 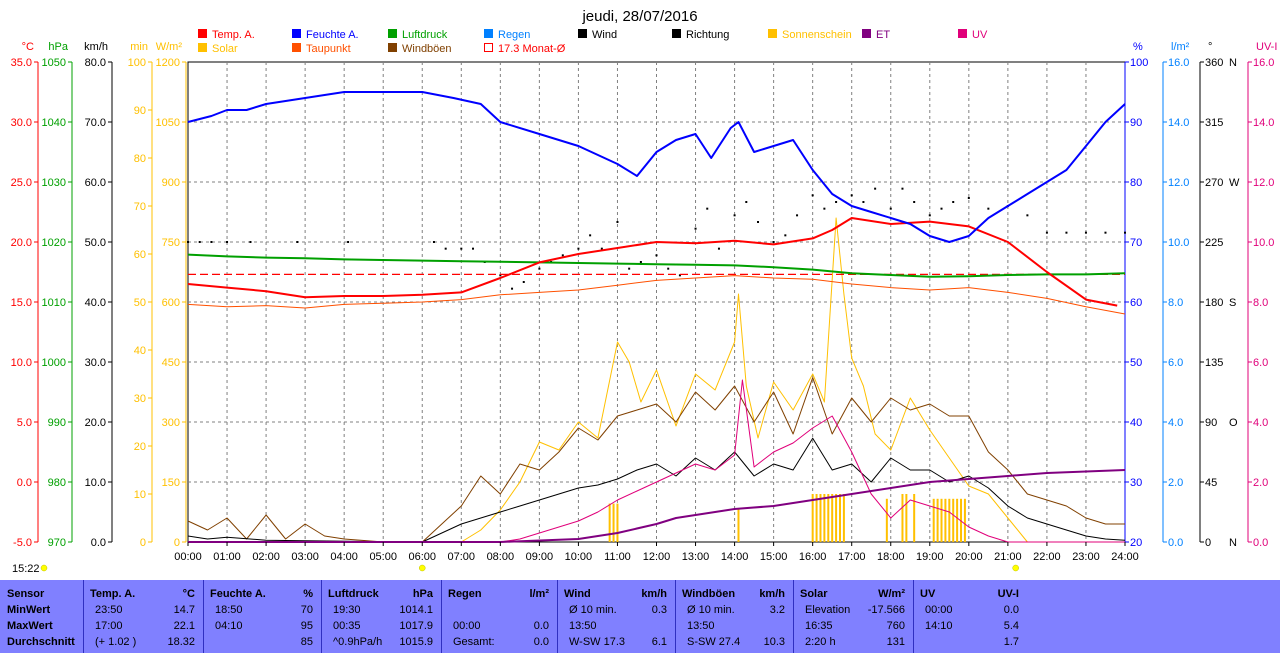 What do you see at coordinates (113, 594) in the screenshot?
I see `summary-column-title: Temp. A.` at bounding box center [113, 594].